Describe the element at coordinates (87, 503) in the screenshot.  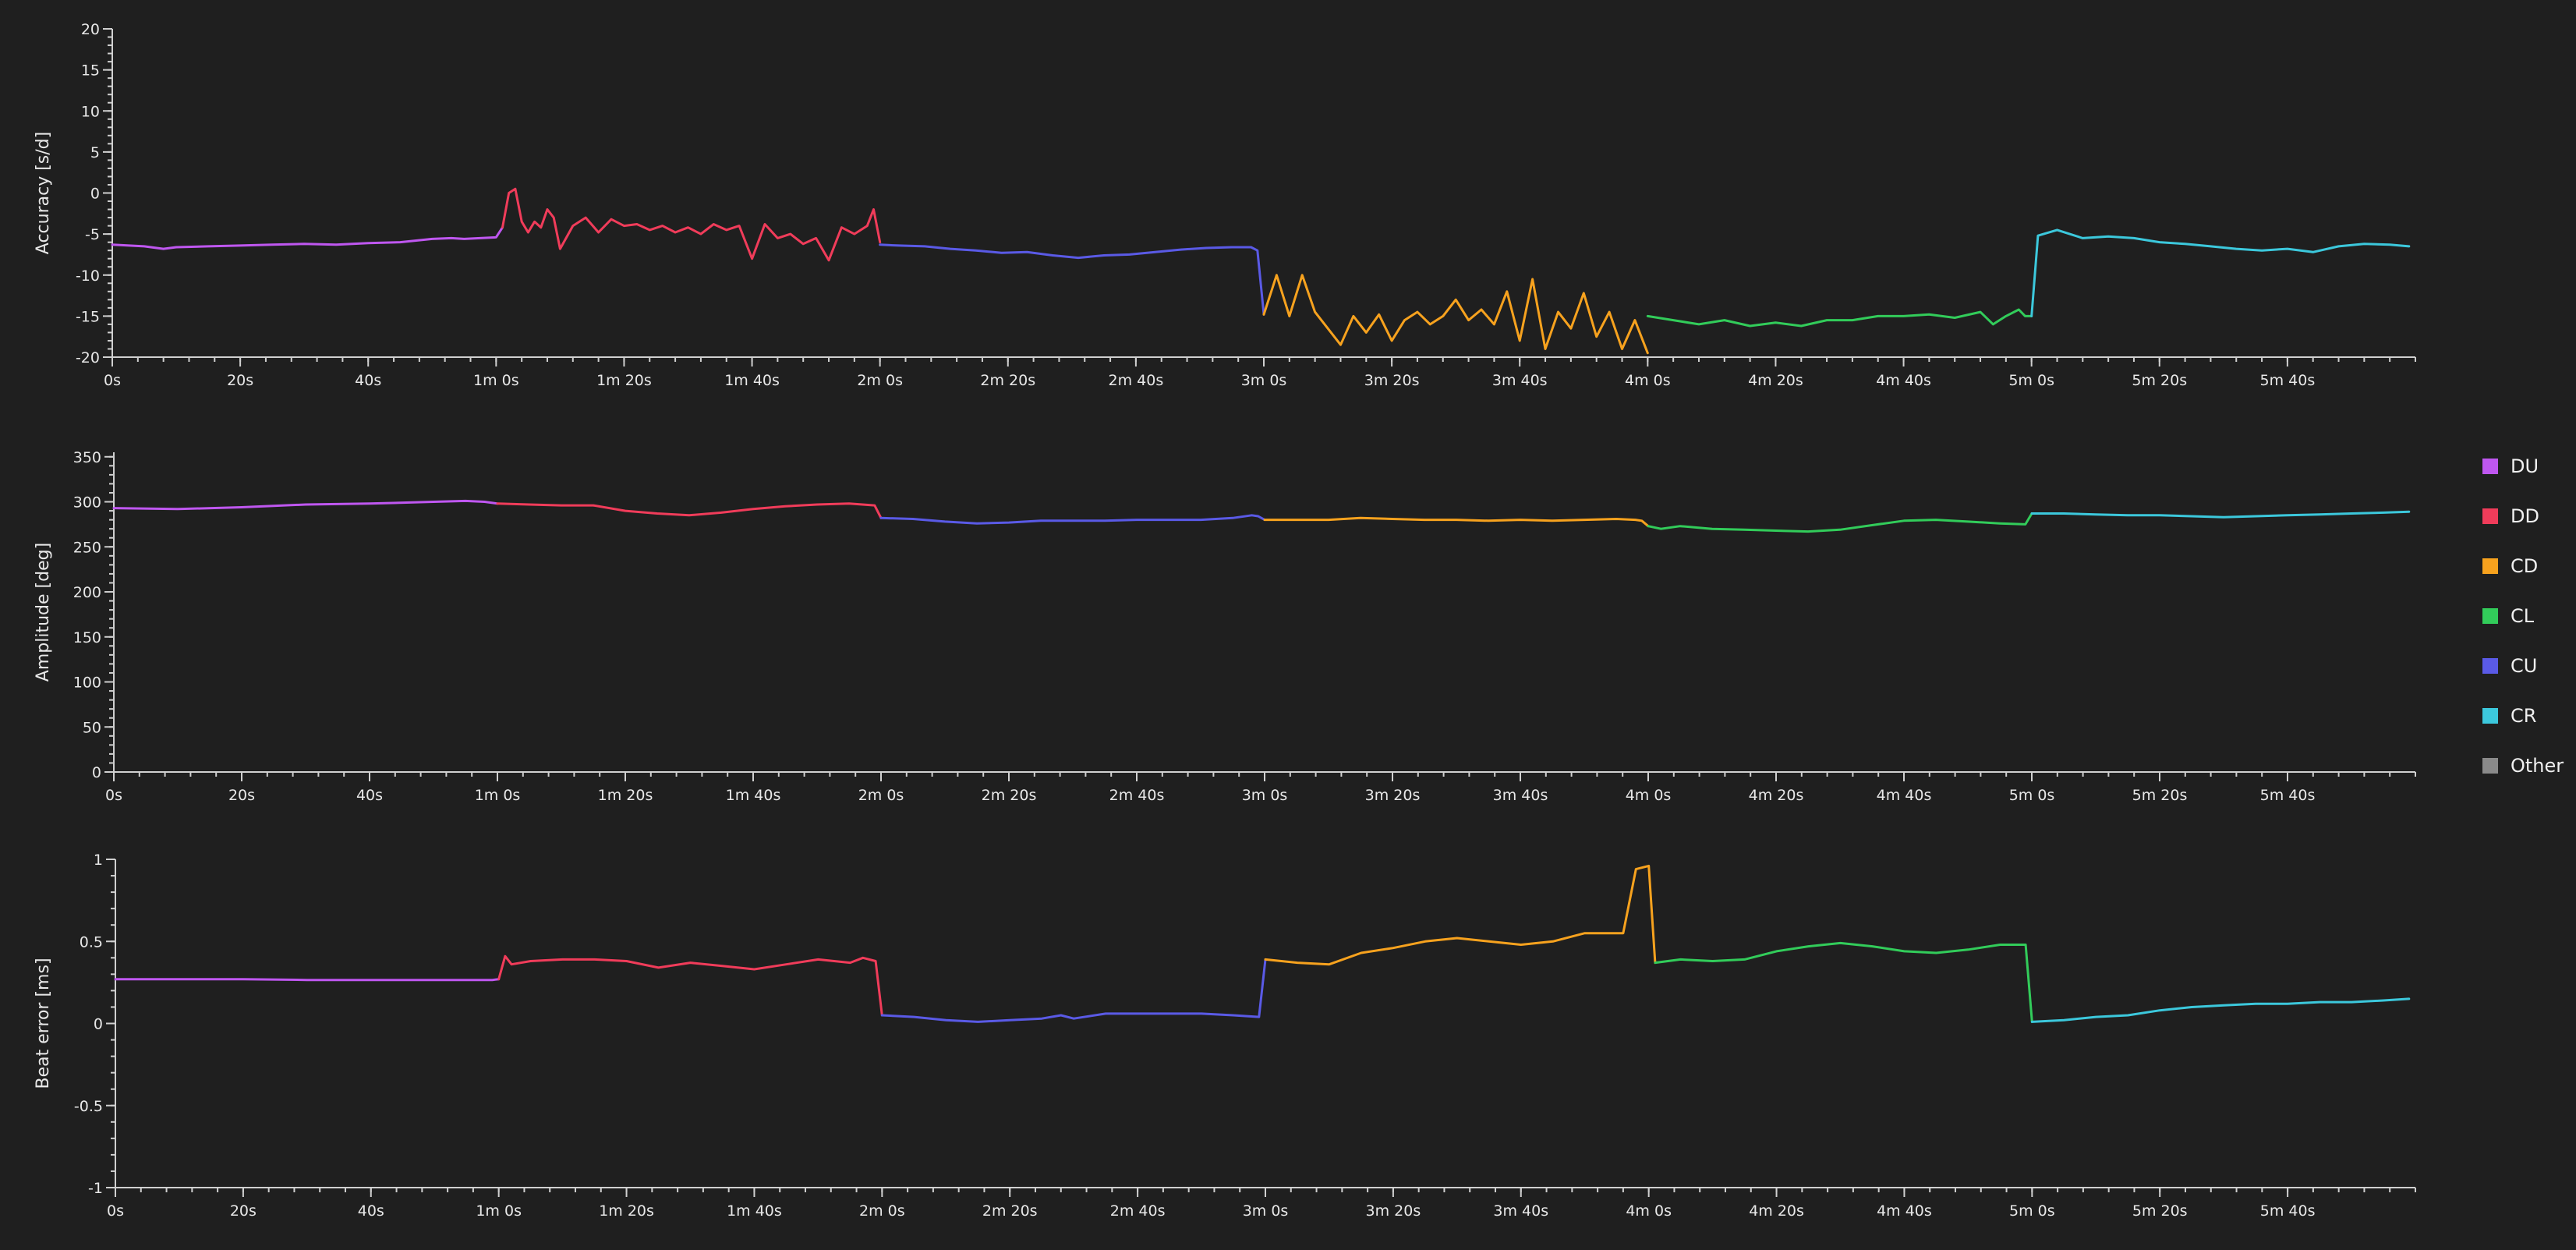
I see `y-tick-label: 300` at that location.